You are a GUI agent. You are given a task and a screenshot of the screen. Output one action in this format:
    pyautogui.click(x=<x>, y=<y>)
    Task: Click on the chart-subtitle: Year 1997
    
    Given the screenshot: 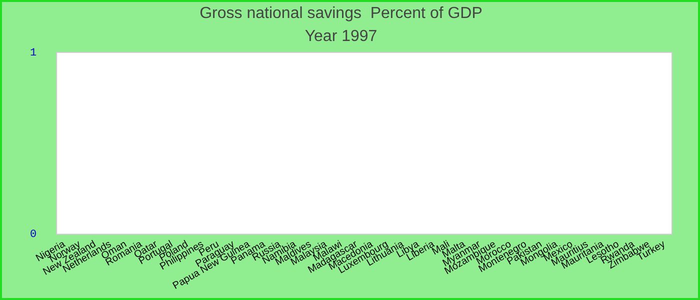 What is the action you would take?
    pyautogui.click(x=341, y=37)
    